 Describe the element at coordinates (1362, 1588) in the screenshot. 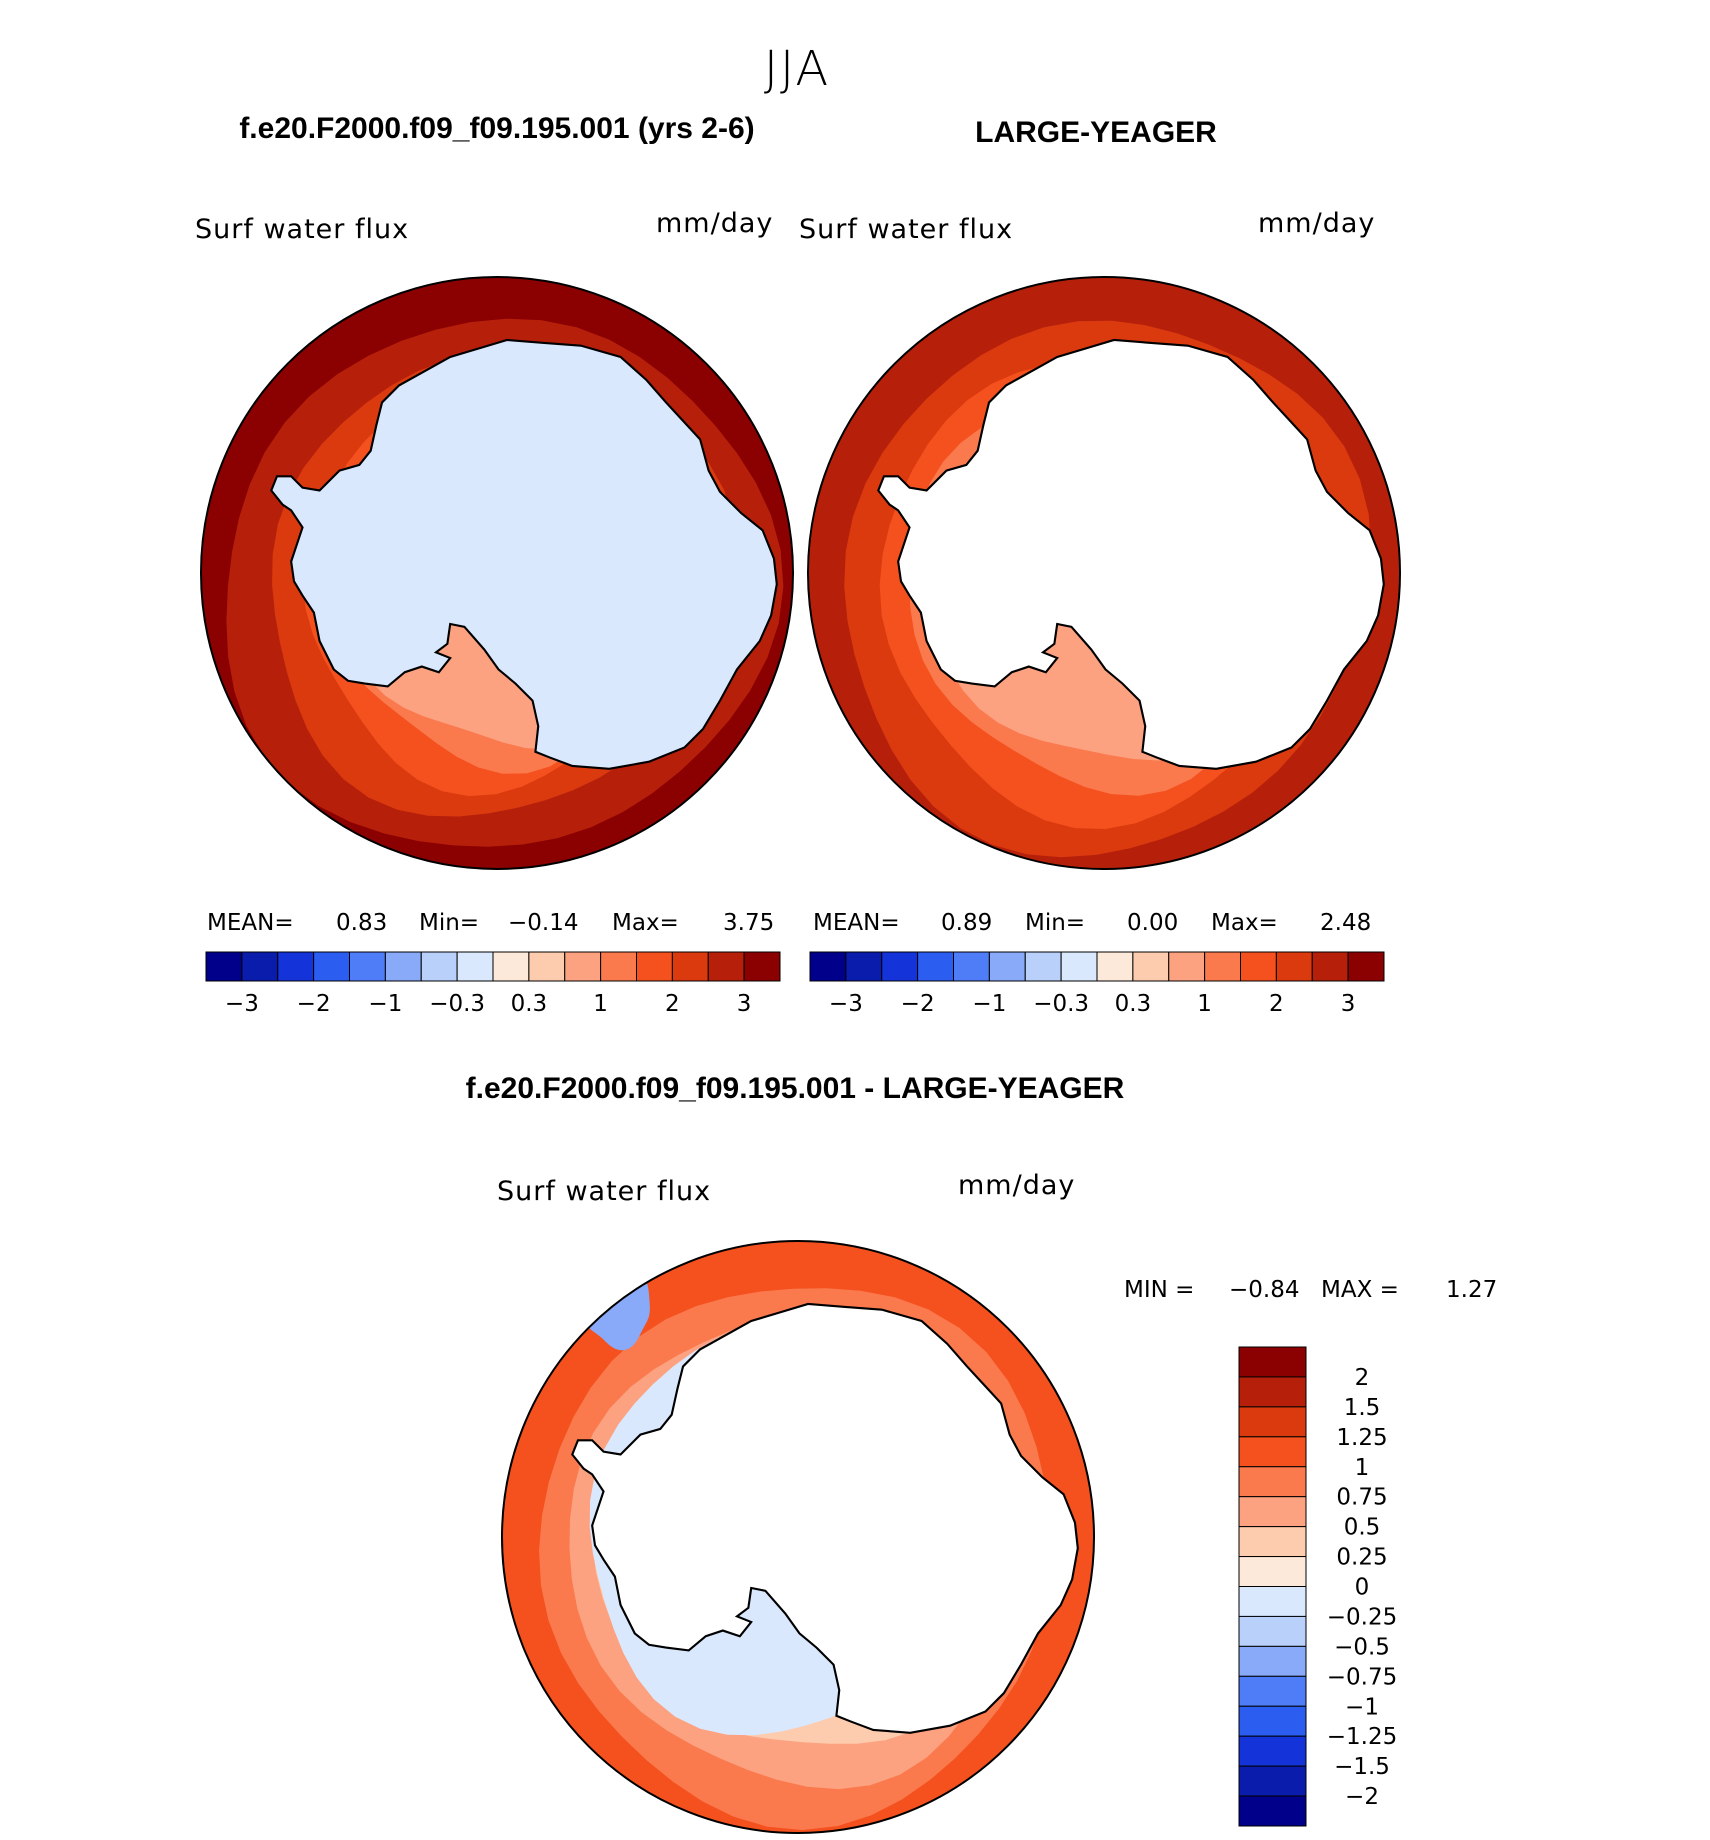

I see `colorbar-tick-label: 0` at that location.